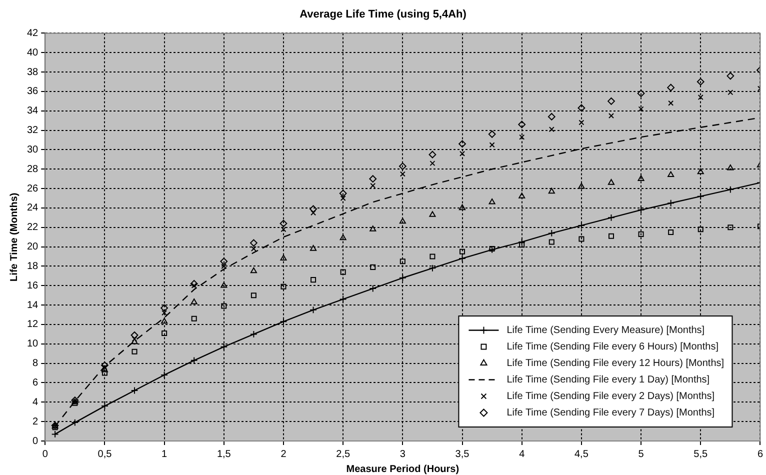 The width and height of the screenshot is (766, 475). Describe the element at coordinates (33, 33) in the screenshot. I see `y-tick-label: 42` at that location.